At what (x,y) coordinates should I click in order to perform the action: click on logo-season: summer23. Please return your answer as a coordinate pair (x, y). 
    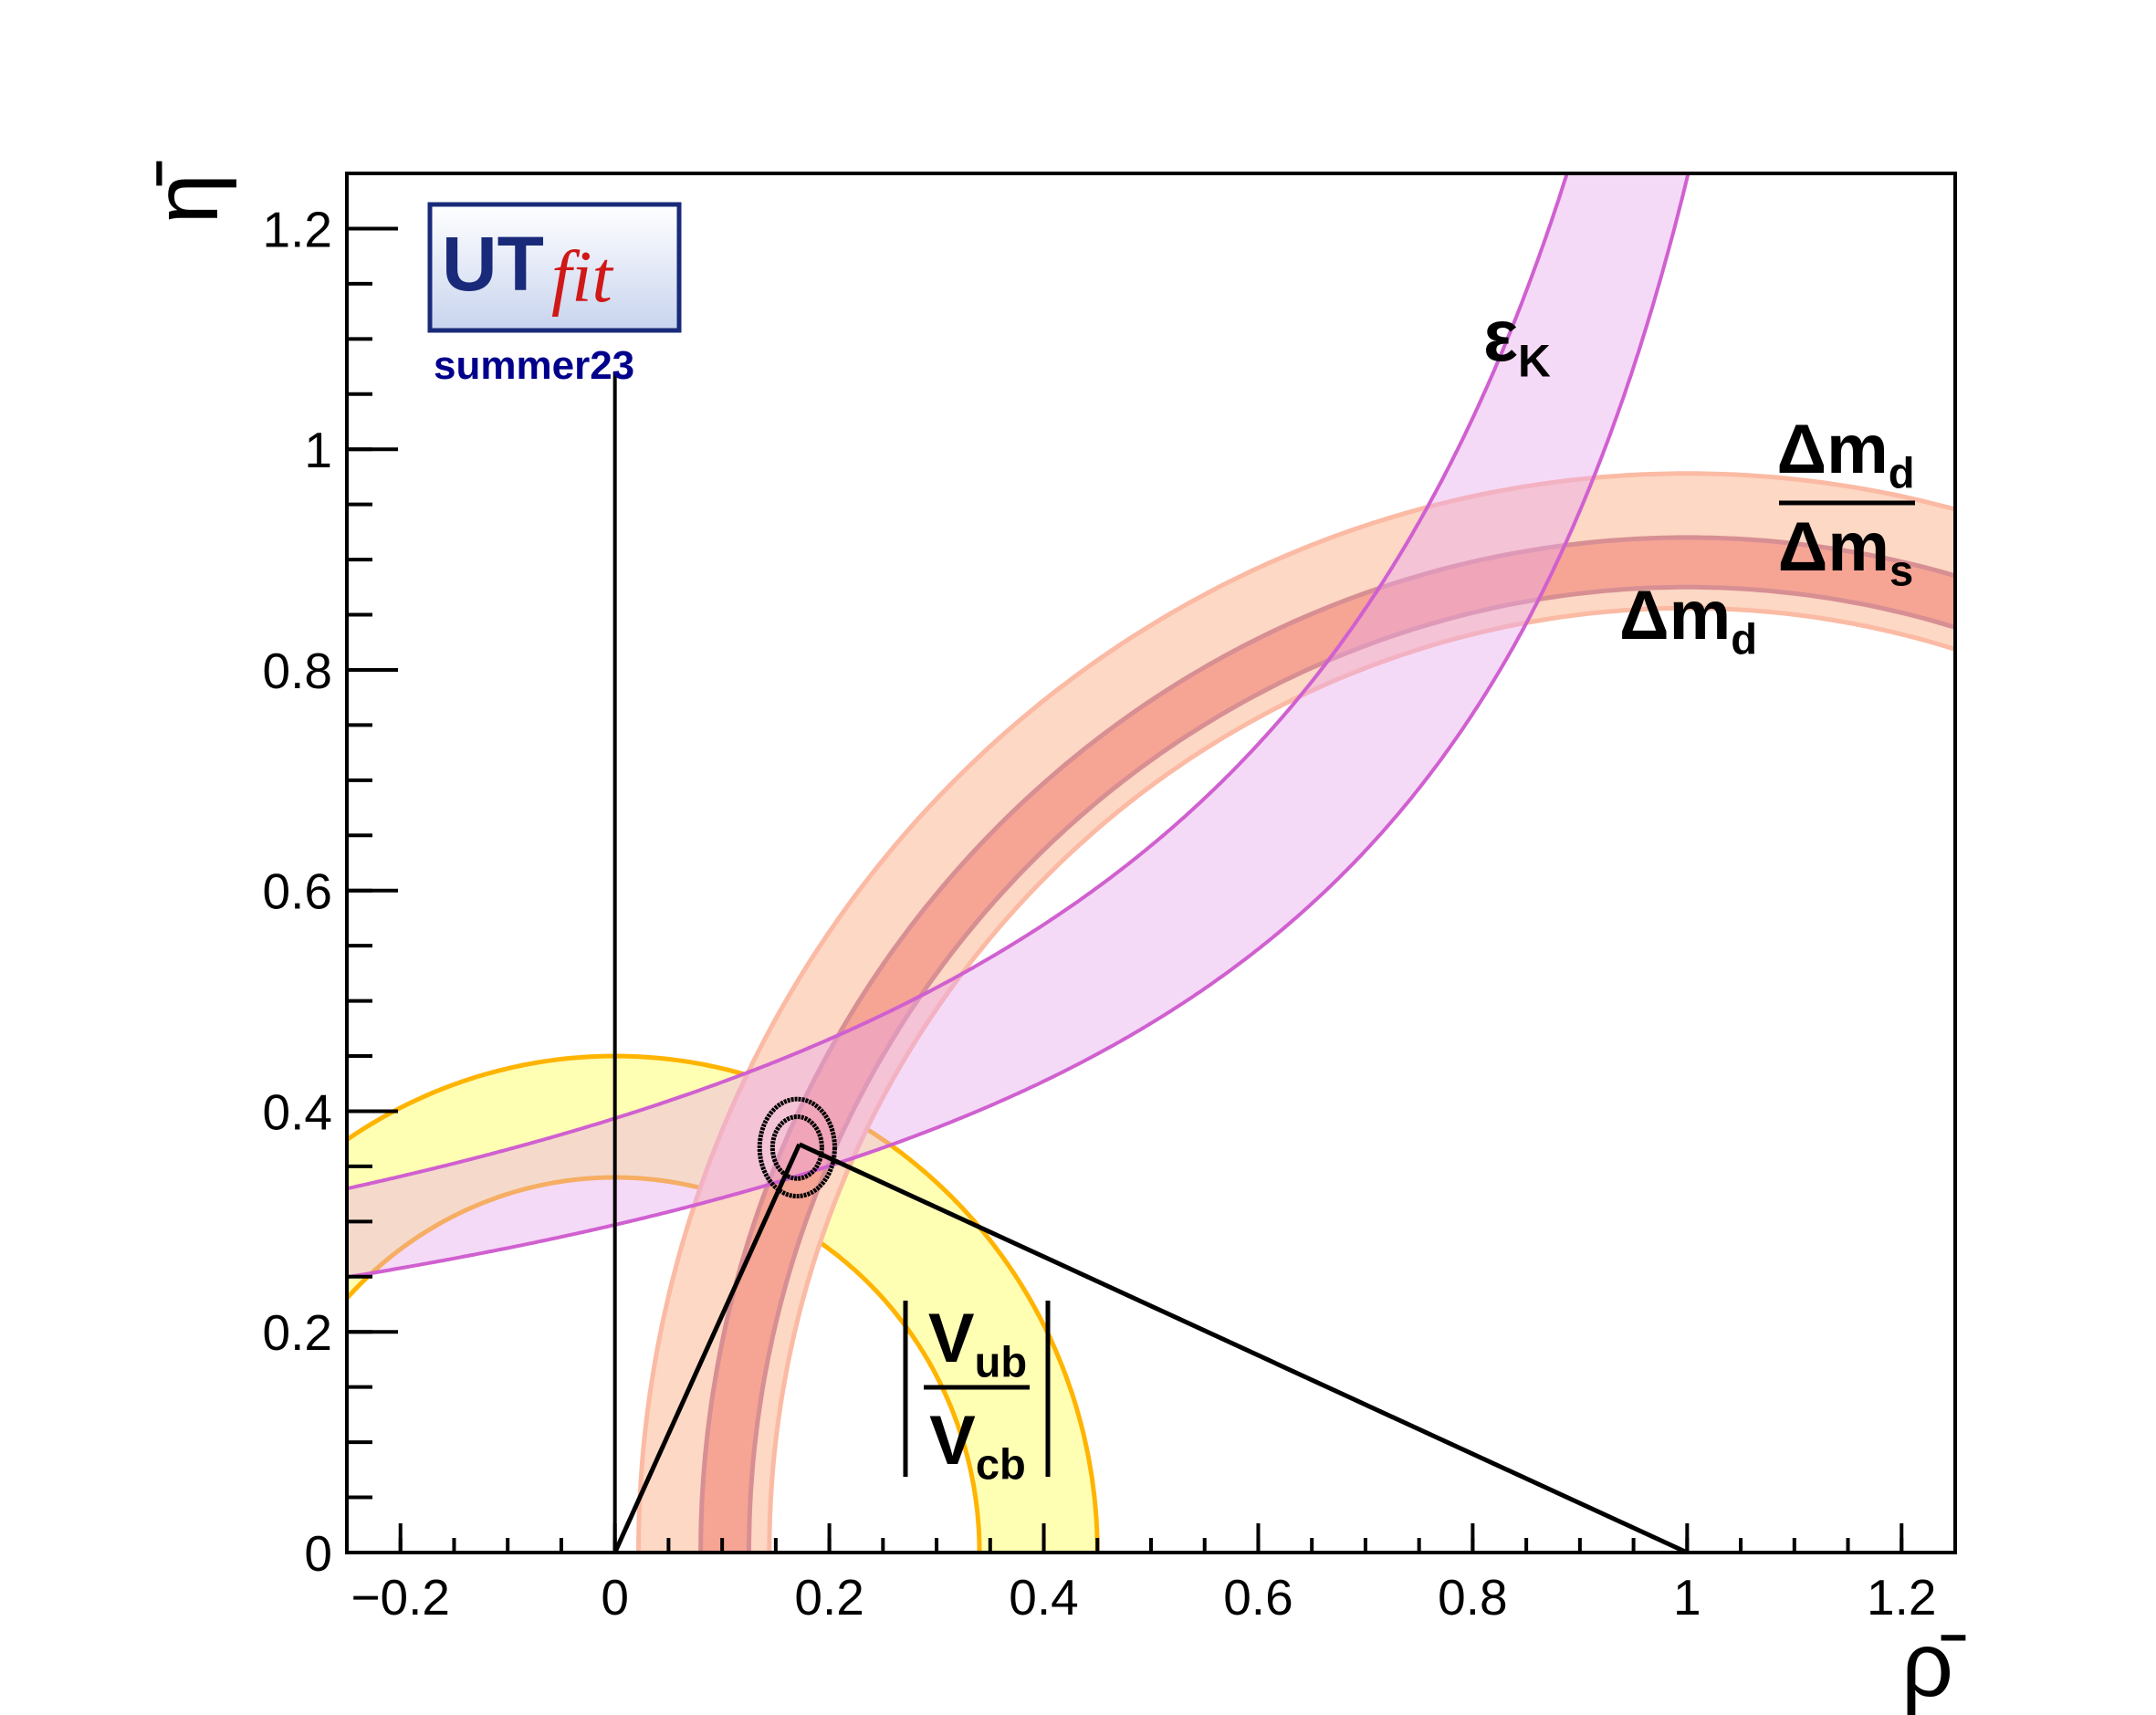
    Looking at the image, I should click on (534, 365).